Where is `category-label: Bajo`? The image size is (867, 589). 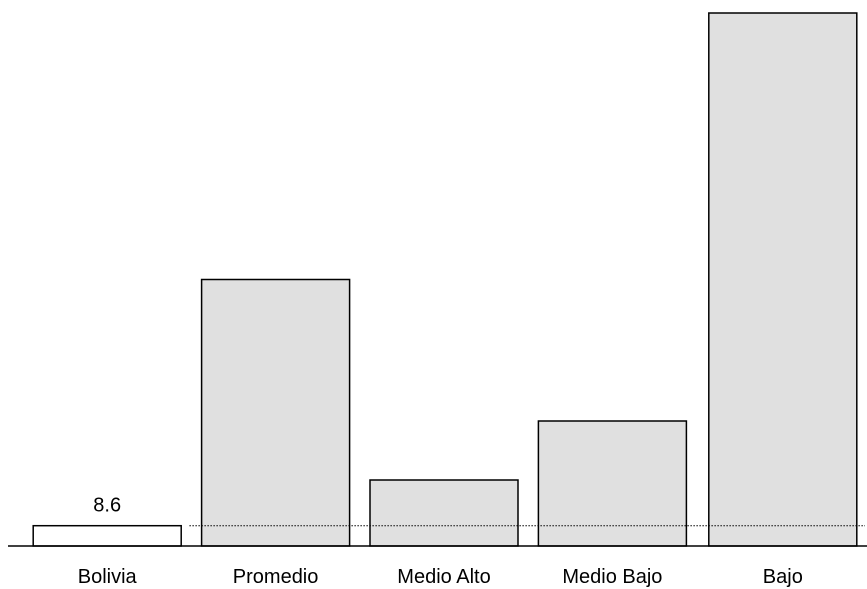 category-label: Bajo is located at coordinates (783, 577).